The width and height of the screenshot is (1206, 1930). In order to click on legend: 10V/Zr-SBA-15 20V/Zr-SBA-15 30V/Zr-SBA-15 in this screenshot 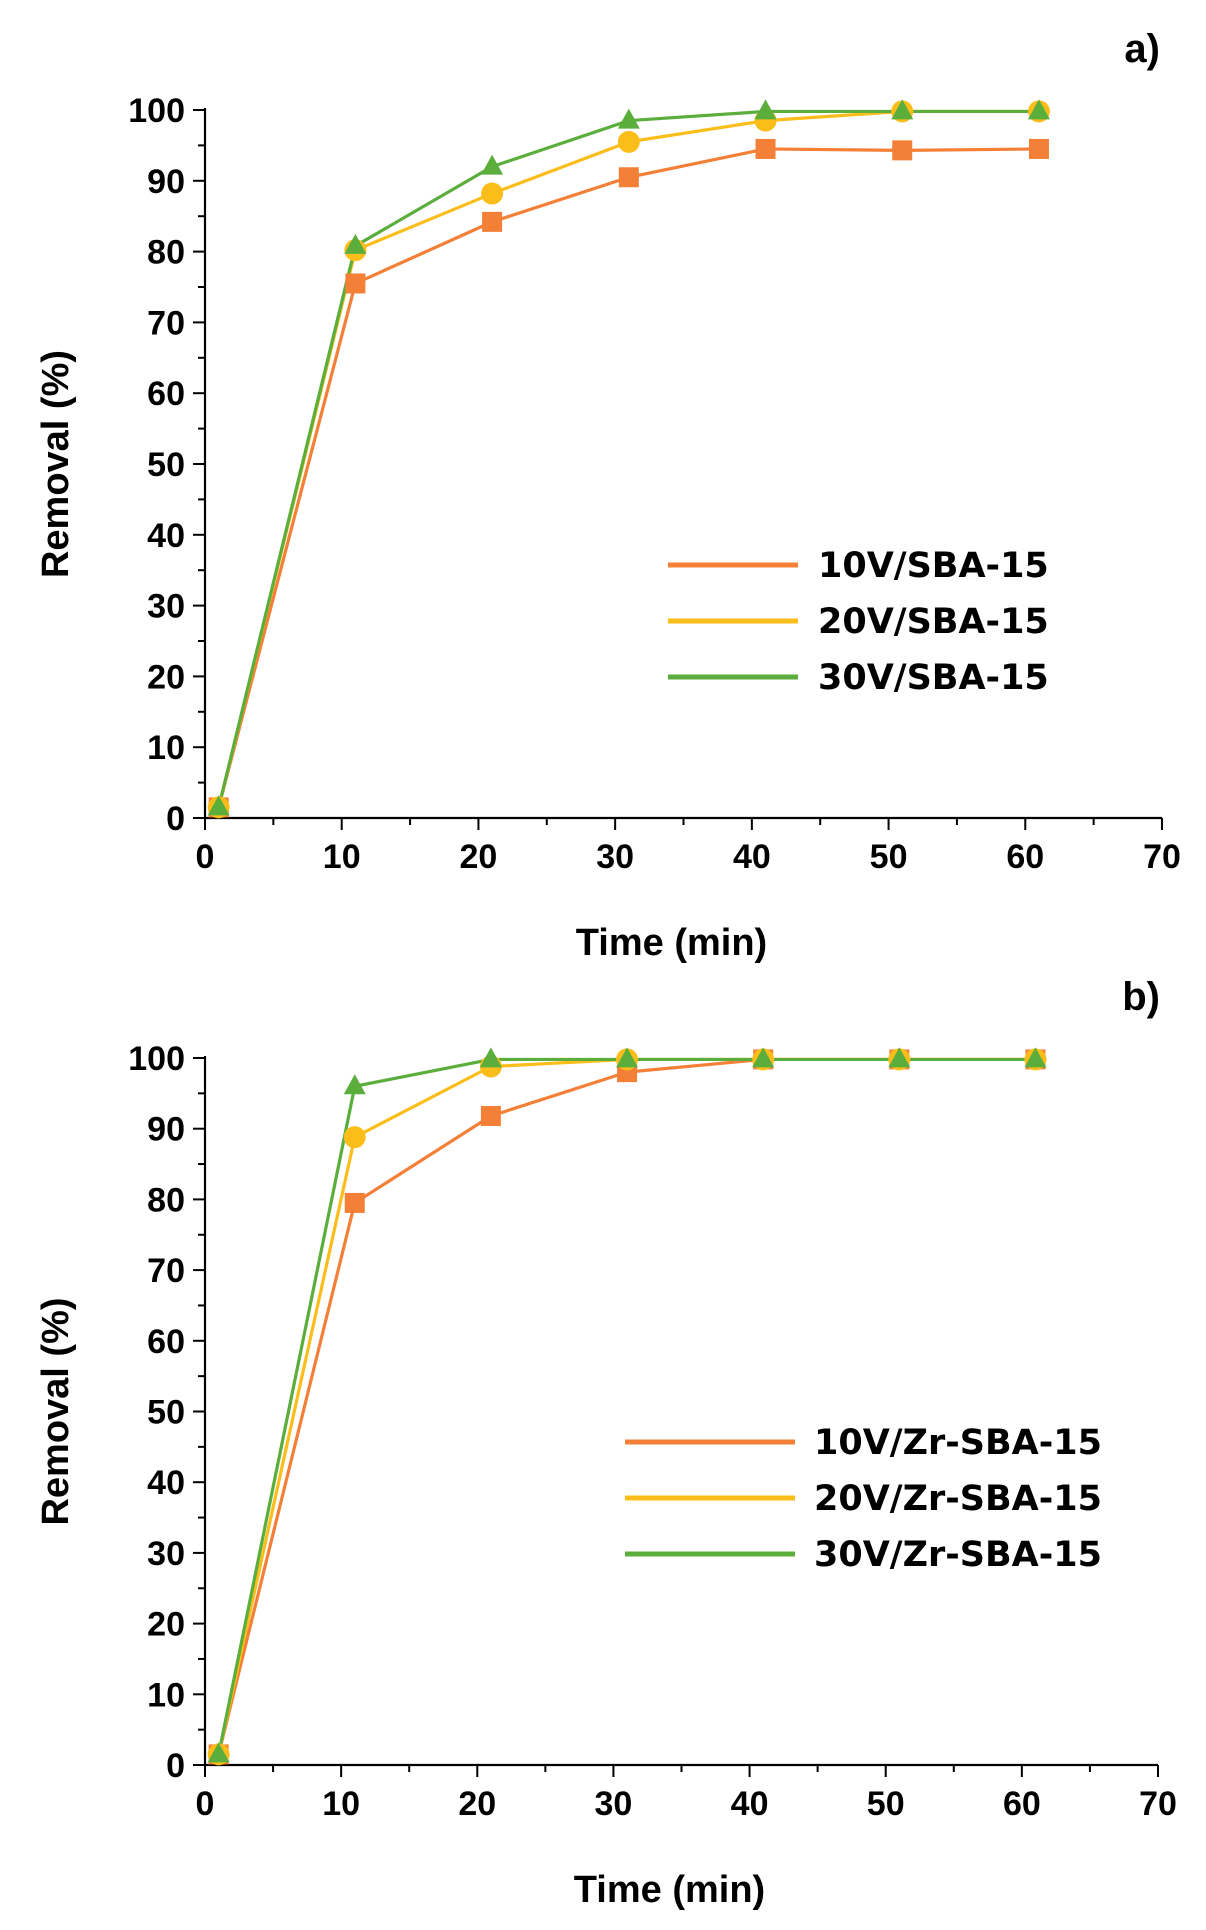, I will do `click(863, 1499)`.